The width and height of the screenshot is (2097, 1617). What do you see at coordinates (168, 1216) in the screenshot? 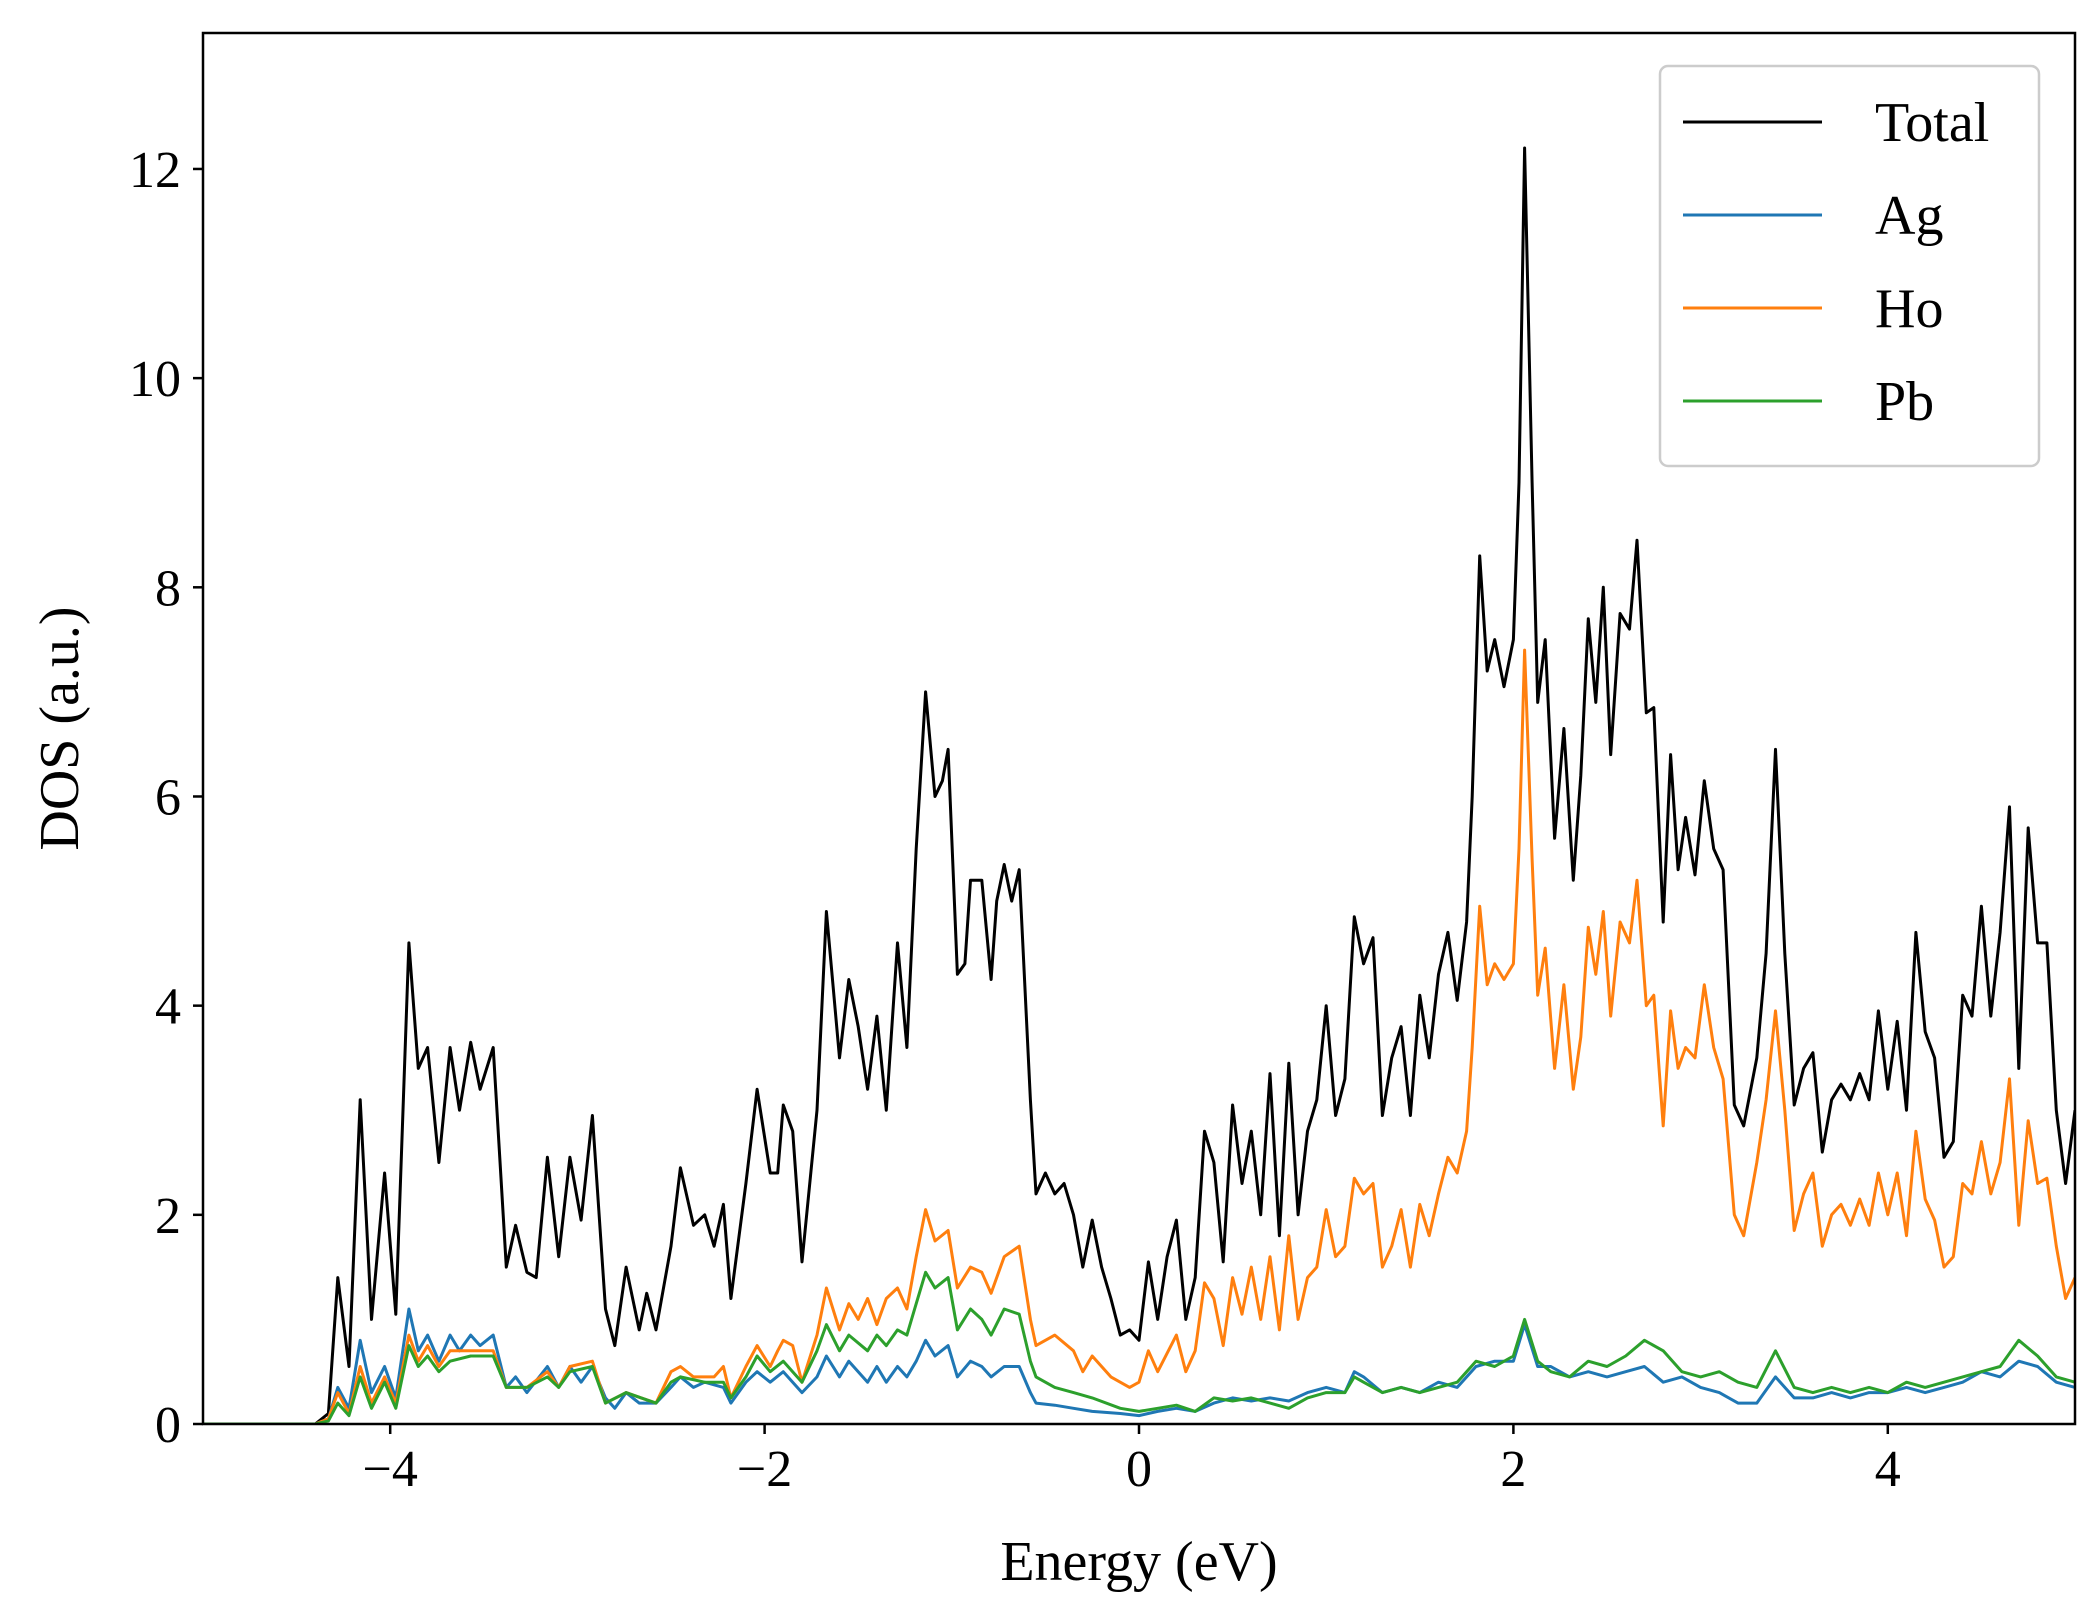
I see `y-tick-label: 2` at bounding box center [168, 1216].